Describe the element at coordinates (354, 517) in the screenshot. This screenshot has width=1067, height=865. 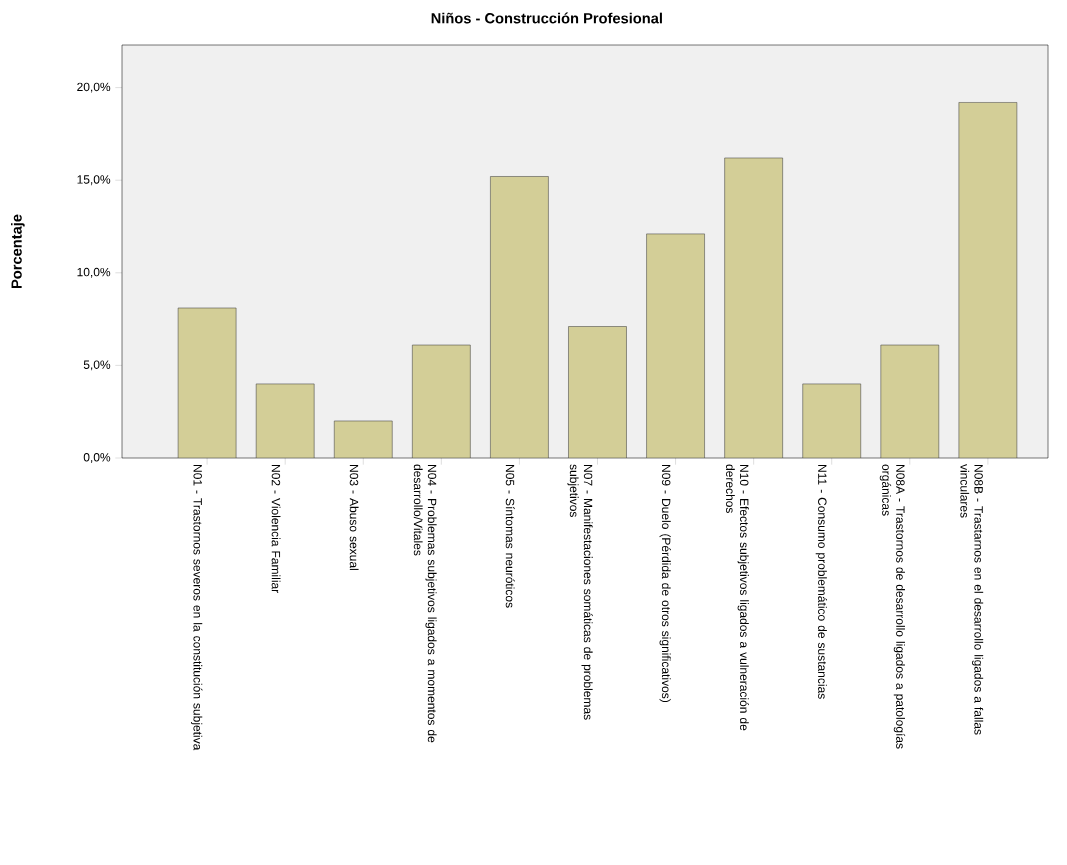
I see `x-tick-label: N03 - Abuso sexual` at that location.